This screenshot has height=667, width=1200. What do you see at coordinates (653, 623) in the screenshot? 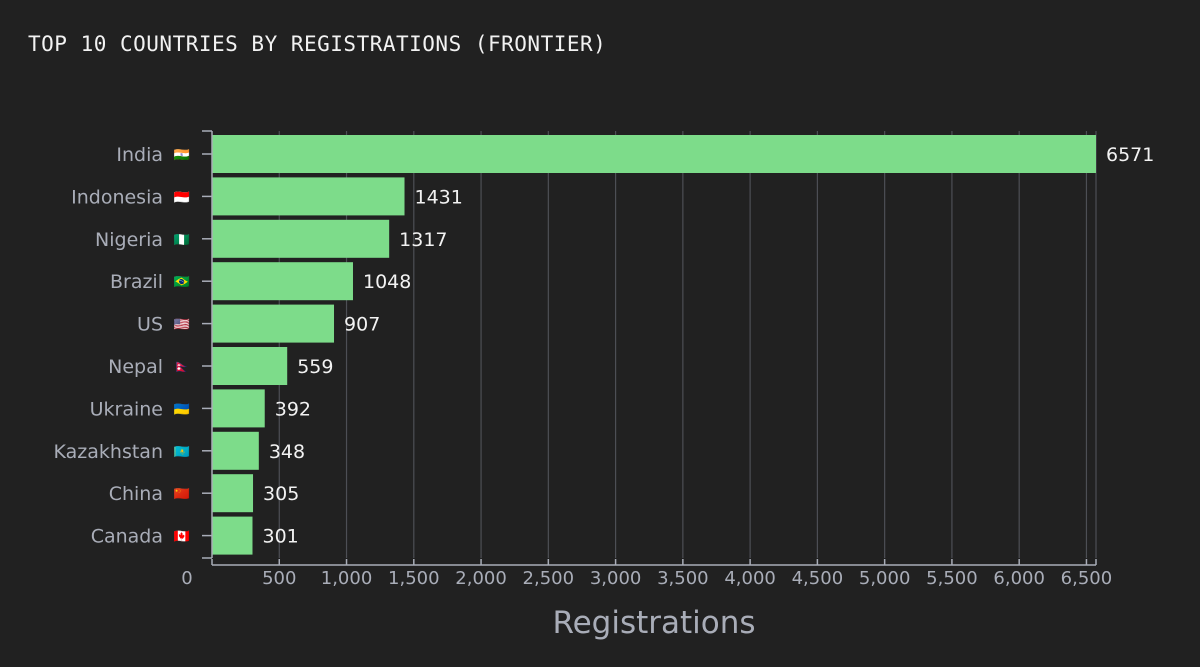
I see `x-axis-title: Registrations` at bounding box center [653, 623].